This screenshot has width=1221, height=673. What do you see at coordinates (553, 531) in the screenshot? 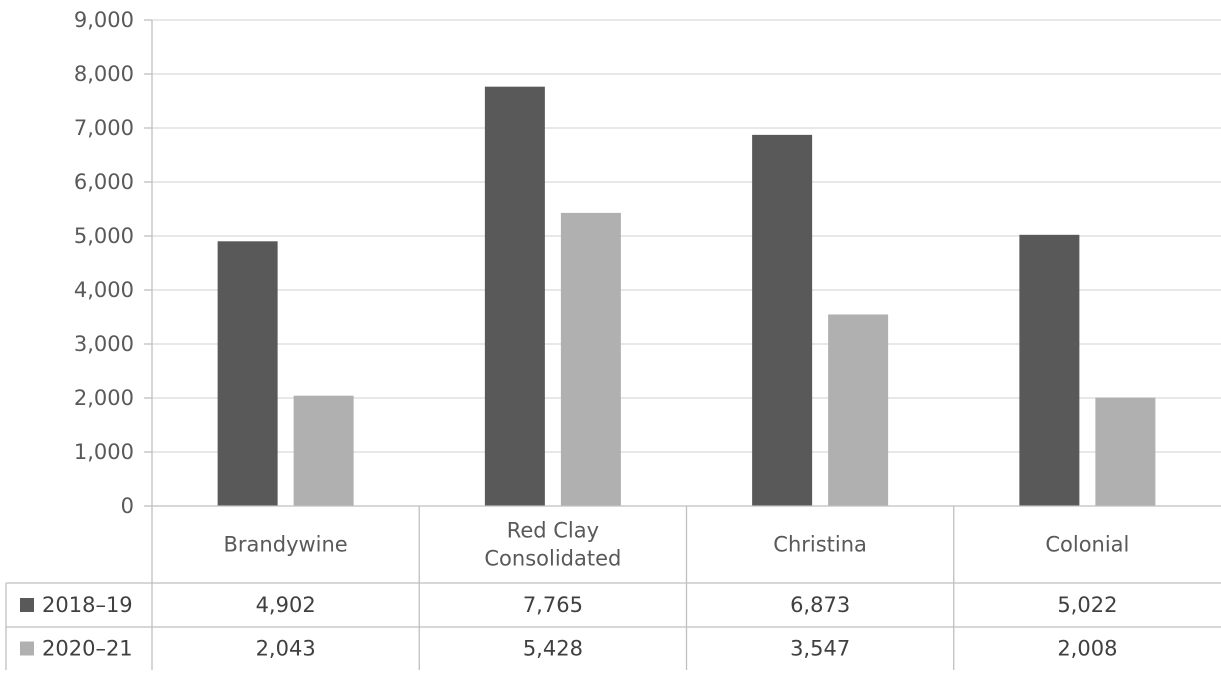
I see `x-category-label: Red Clay` at bounding box center [553, 531].